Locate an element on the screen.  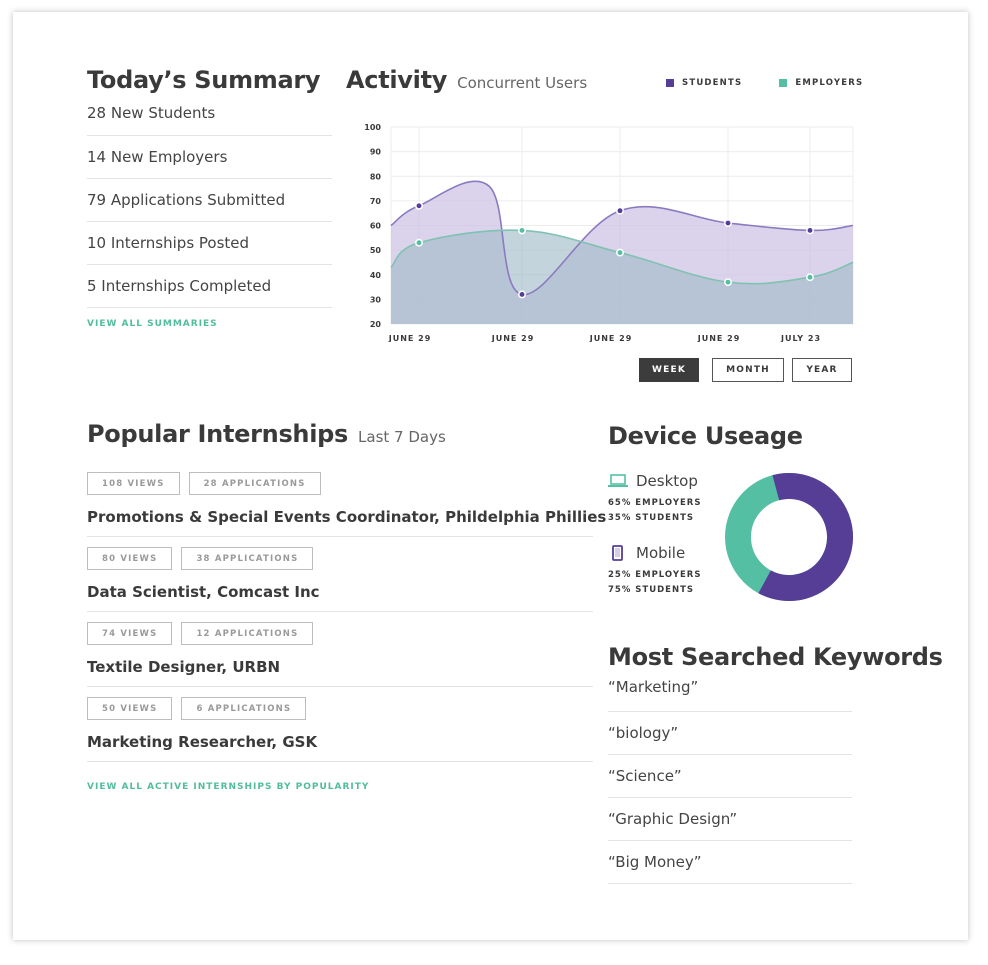
chart-legend: STUDENTS EMPLOYERS is located at coordinates (764, 83).